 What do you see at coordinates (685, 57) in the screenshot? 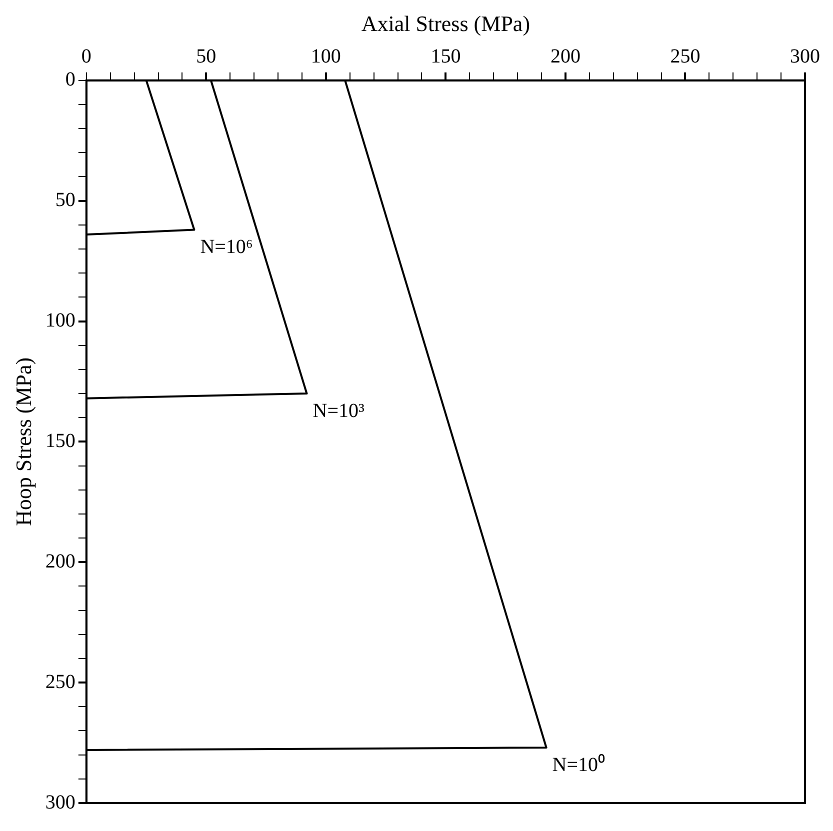
I see `x-tick-label: 250` at bounding box center [685, 57].